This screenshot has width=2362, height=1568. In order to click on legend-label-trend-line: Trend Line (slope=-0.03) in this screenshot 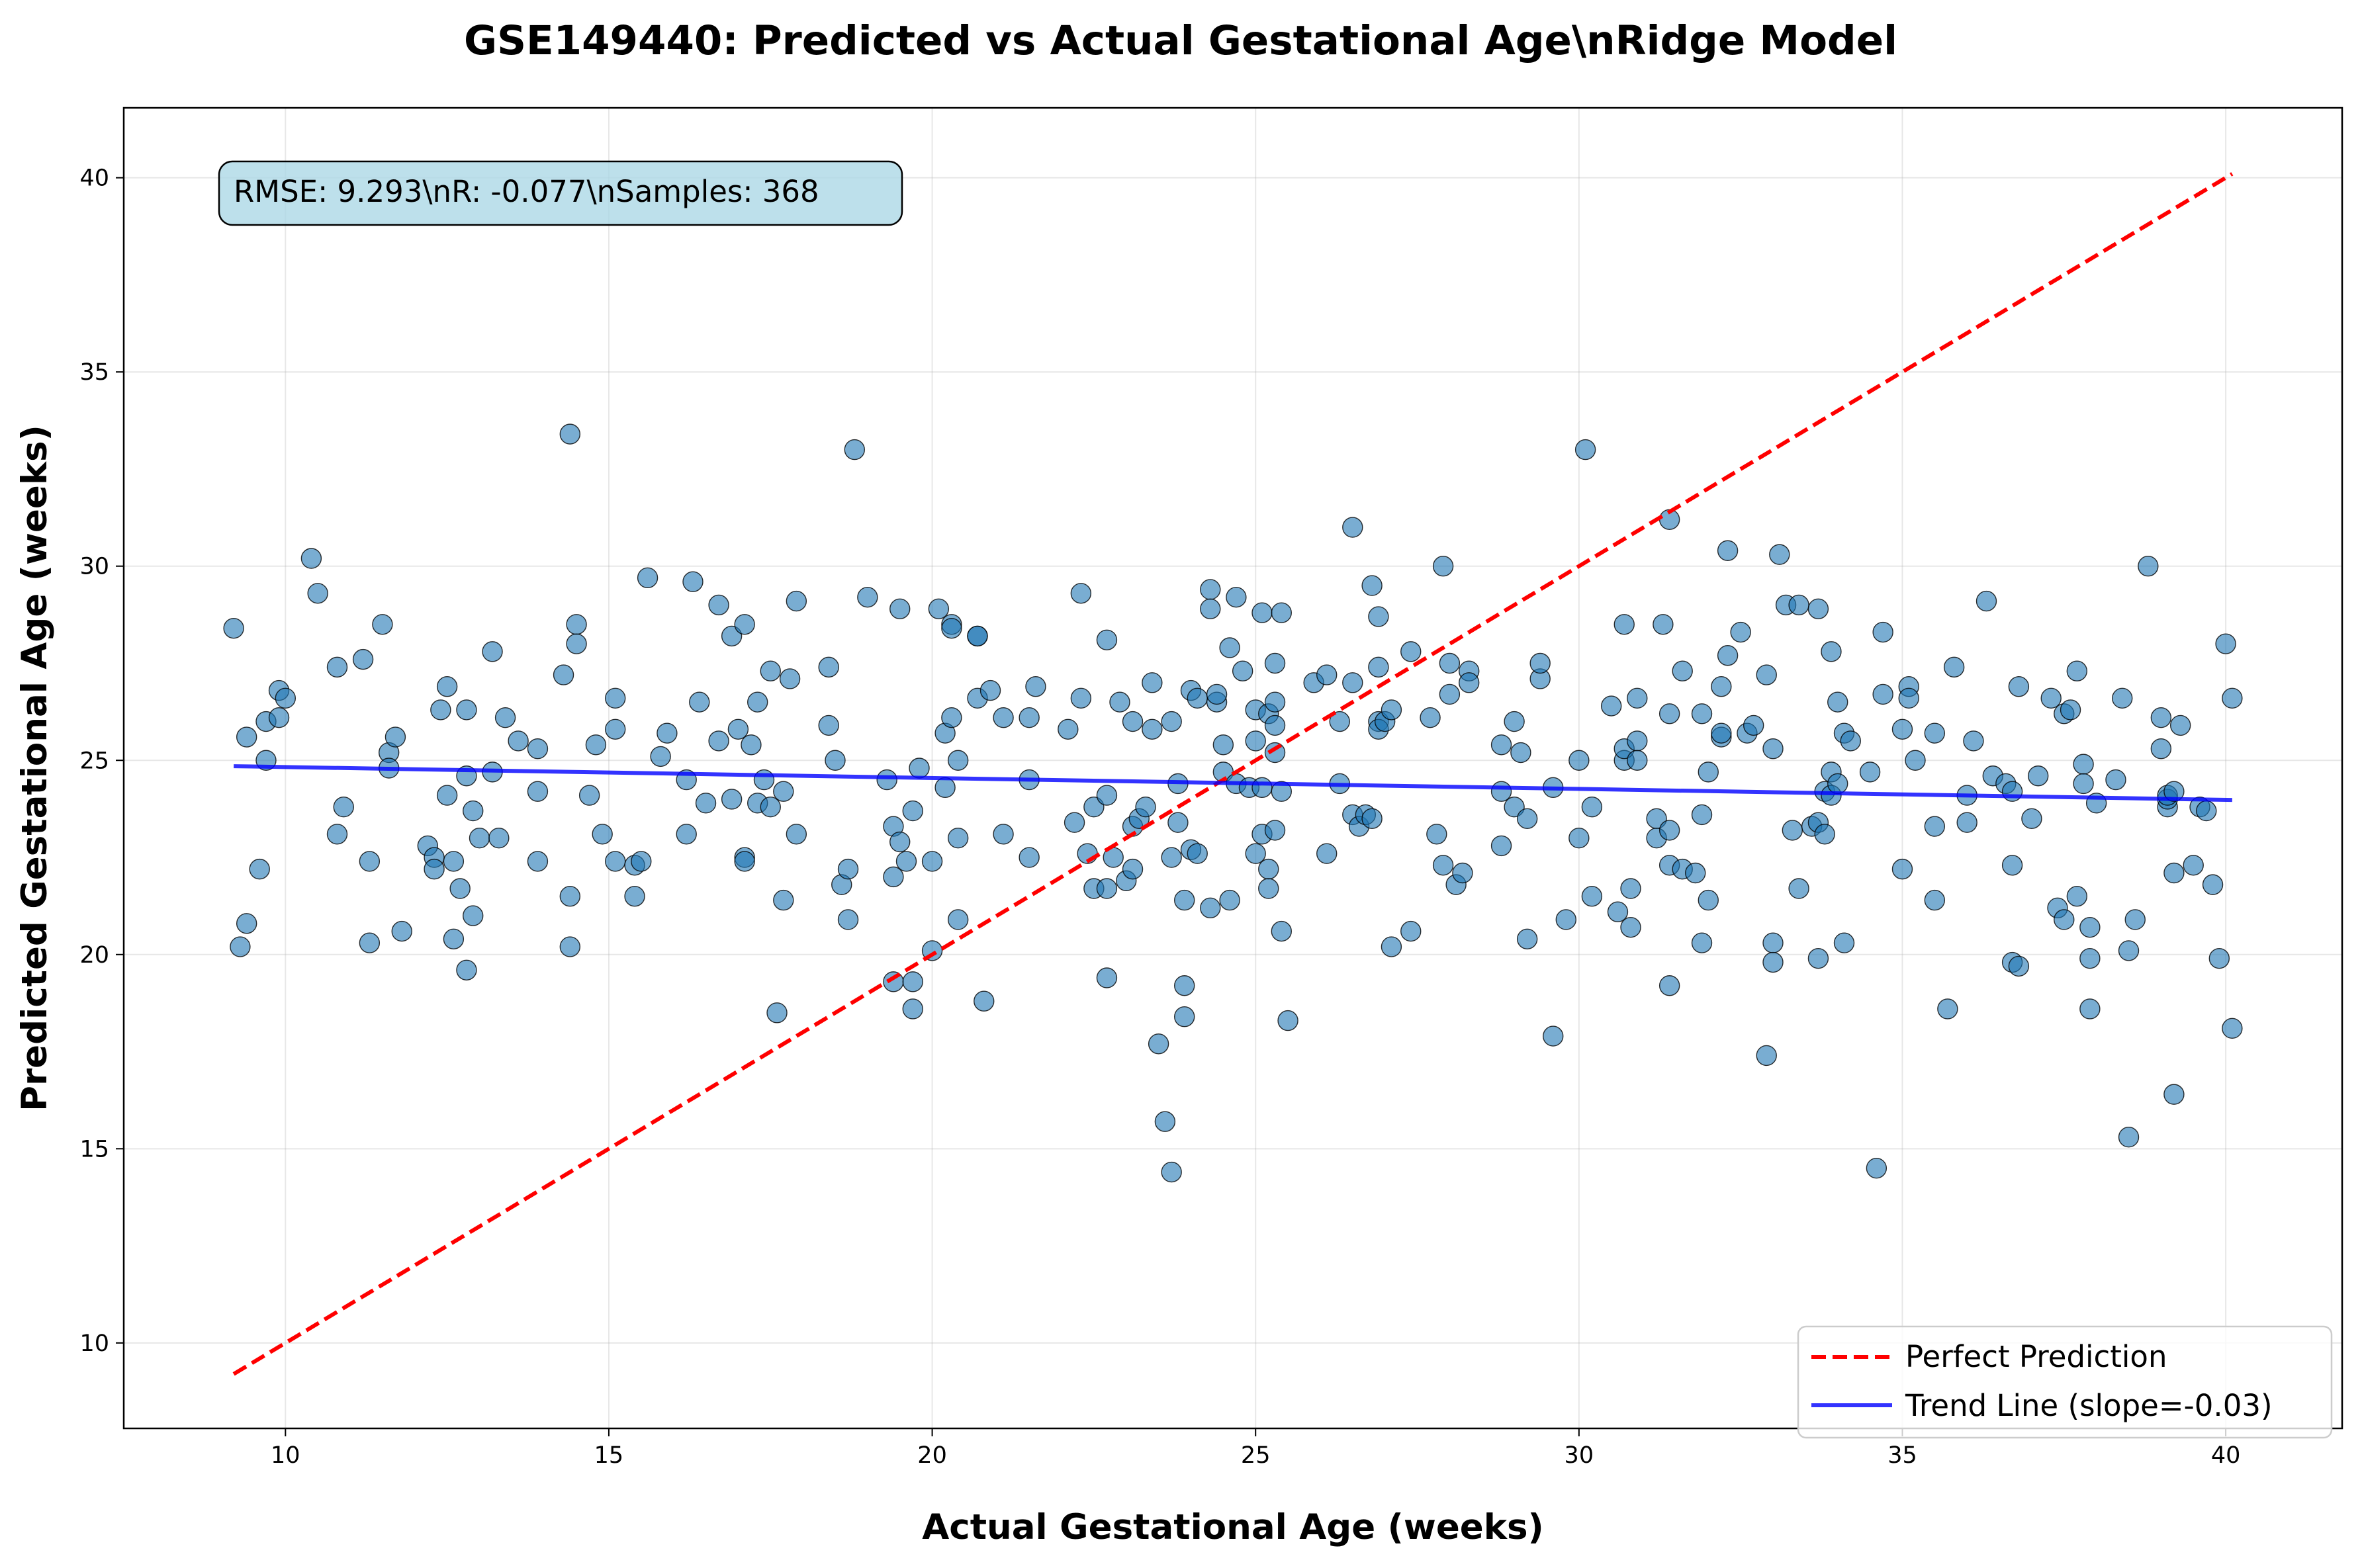, I will do `click(2089, 1405)`.